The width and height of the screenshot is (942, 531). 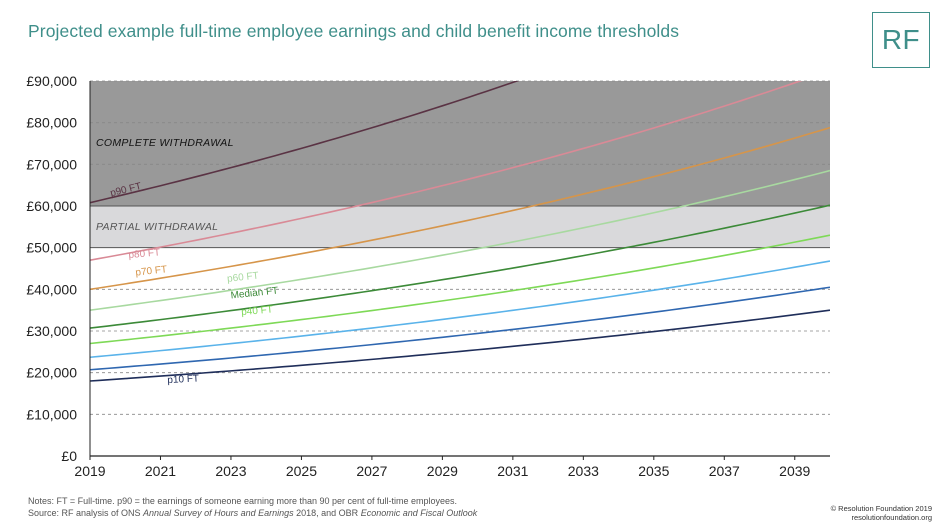 What do you see at coordinates (183, 379) in the screenshot?
I see `series-label-p10-ft: p10 FT` at bounding box center [183, 379].